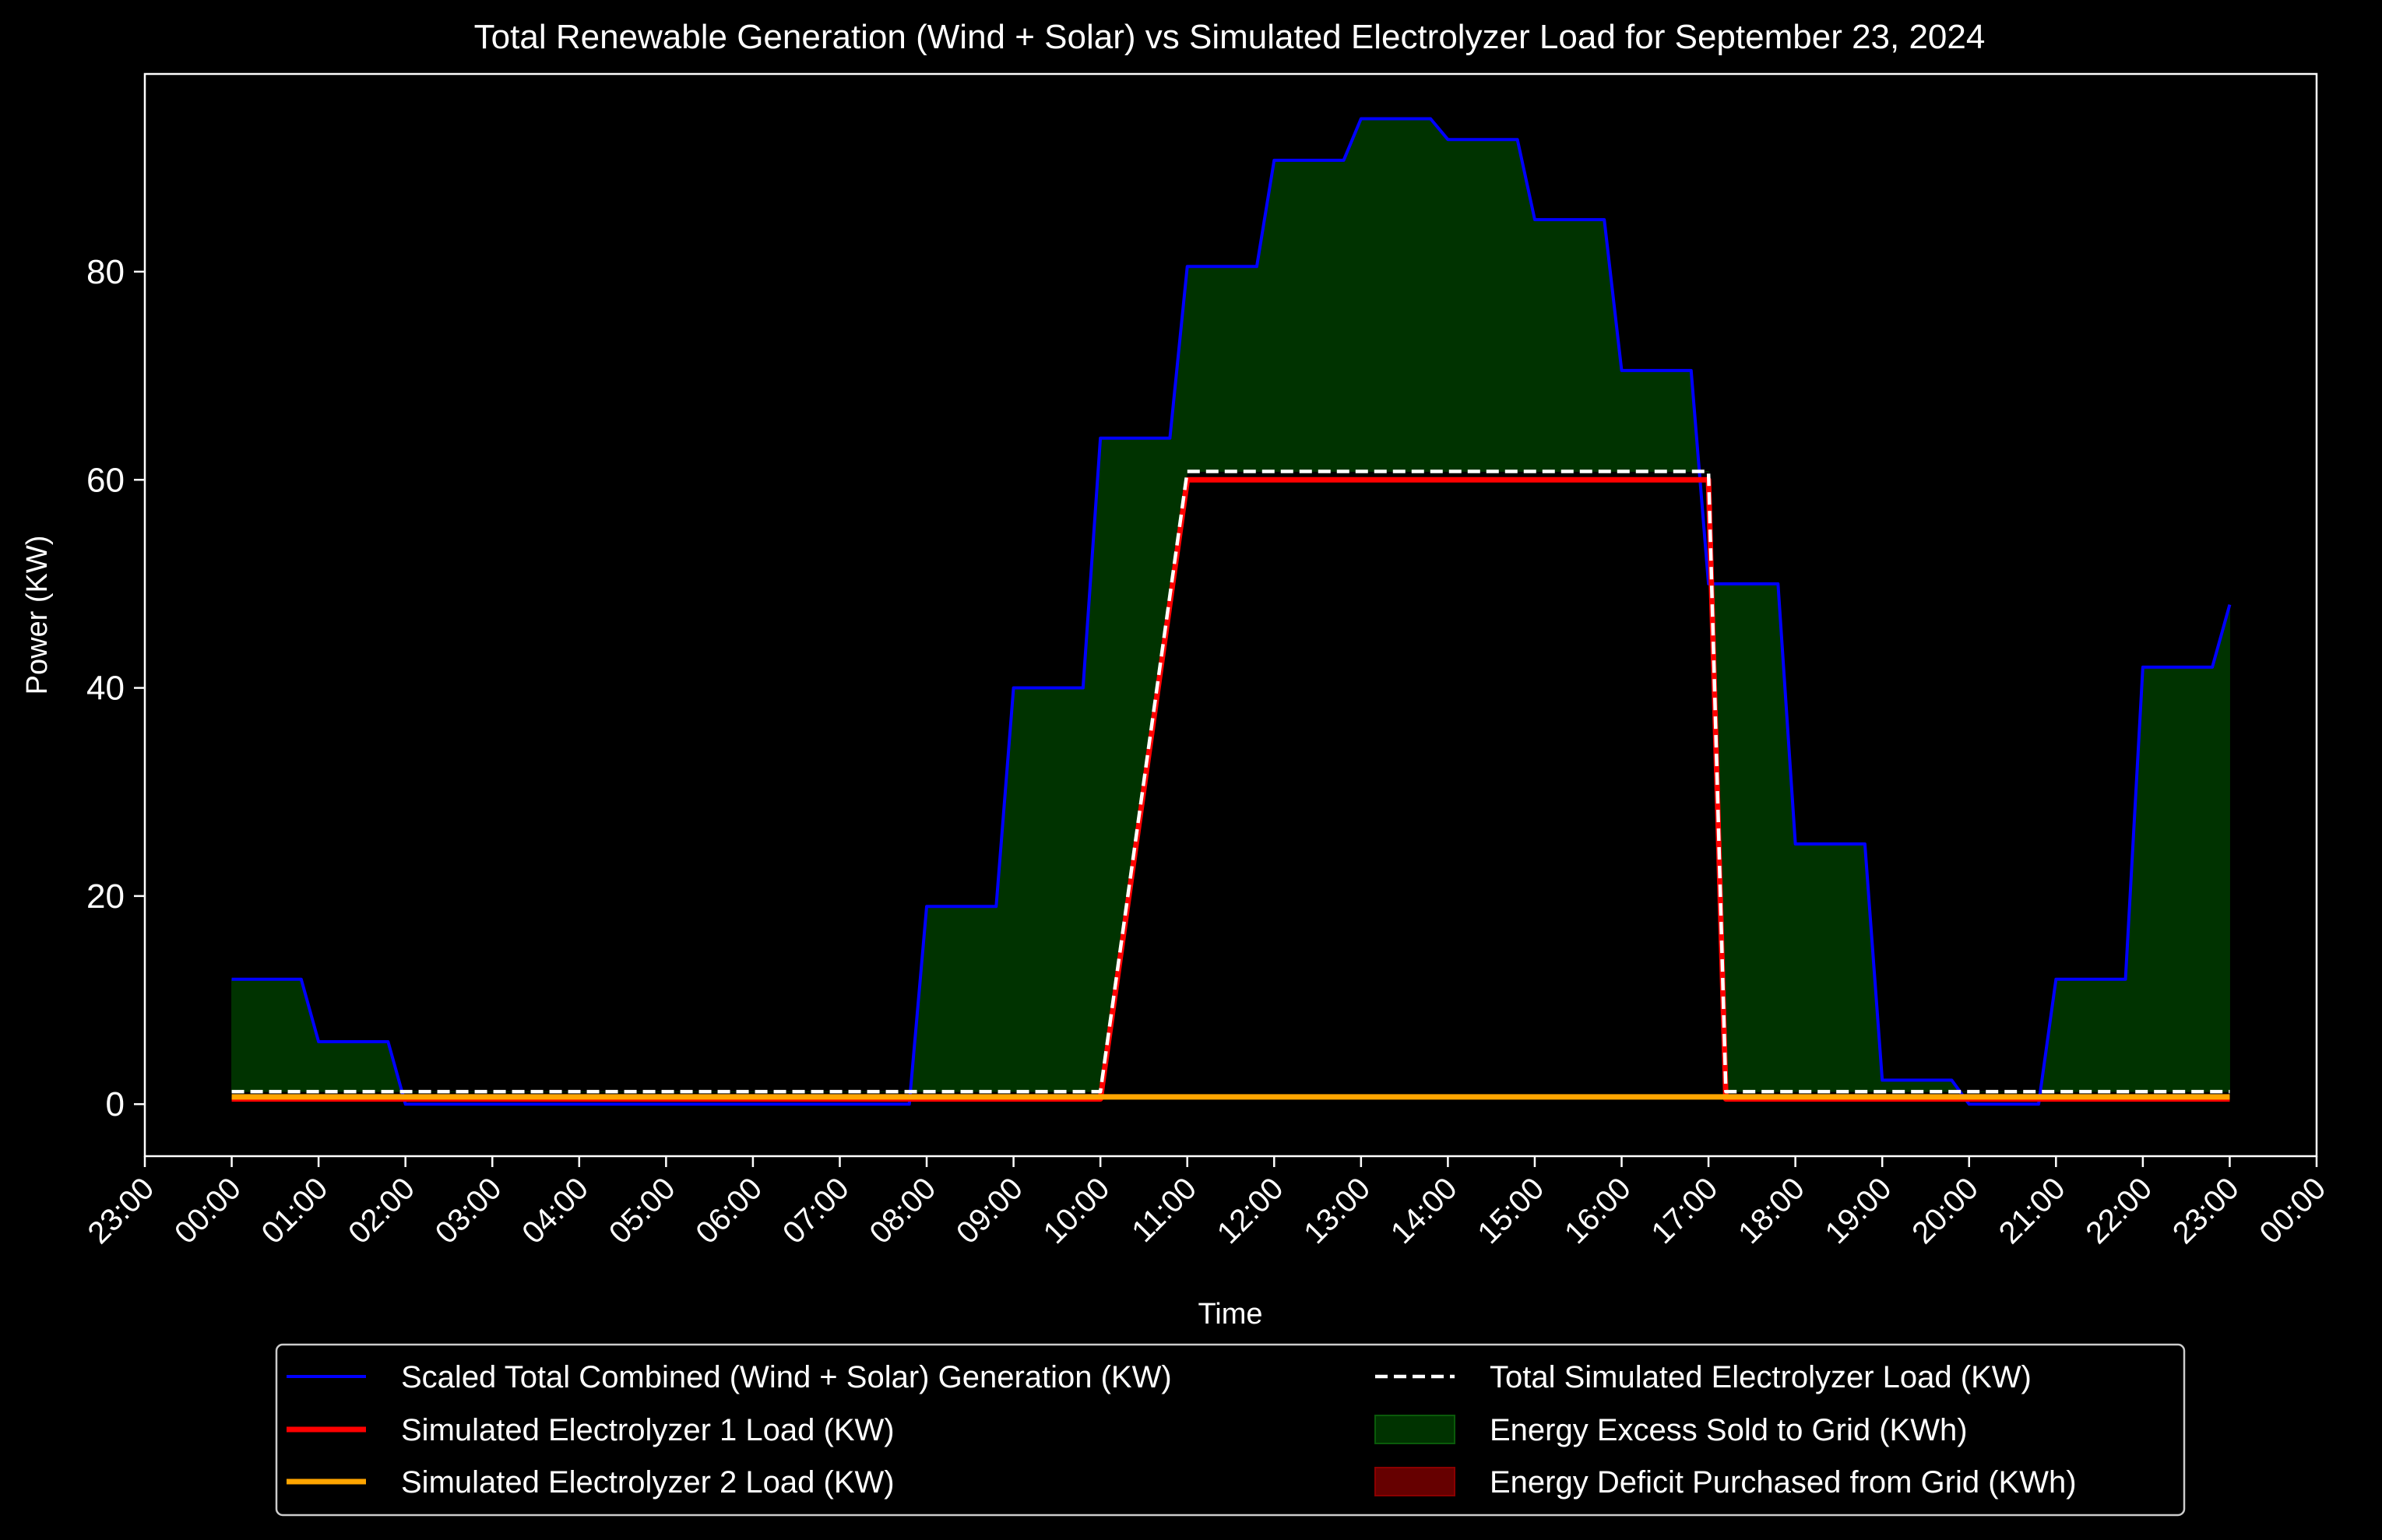  I want to click on x-tick-label: 07:00, so click(816, 1210).